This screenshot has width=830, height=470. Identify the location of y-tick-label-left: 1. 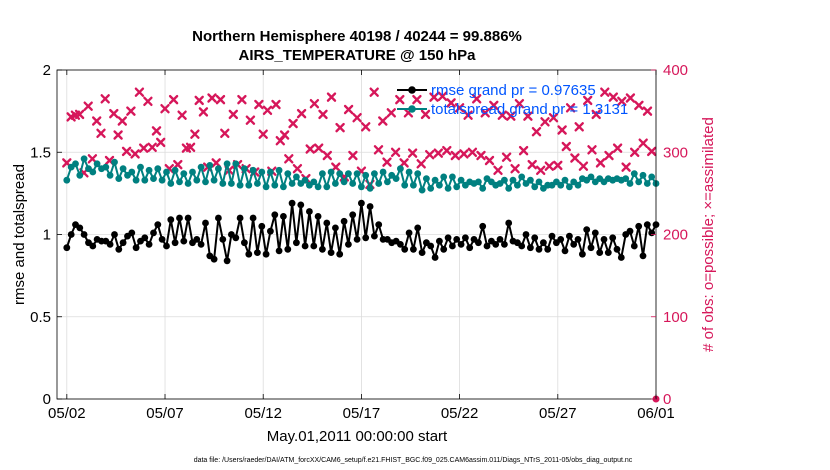
(47, 235).